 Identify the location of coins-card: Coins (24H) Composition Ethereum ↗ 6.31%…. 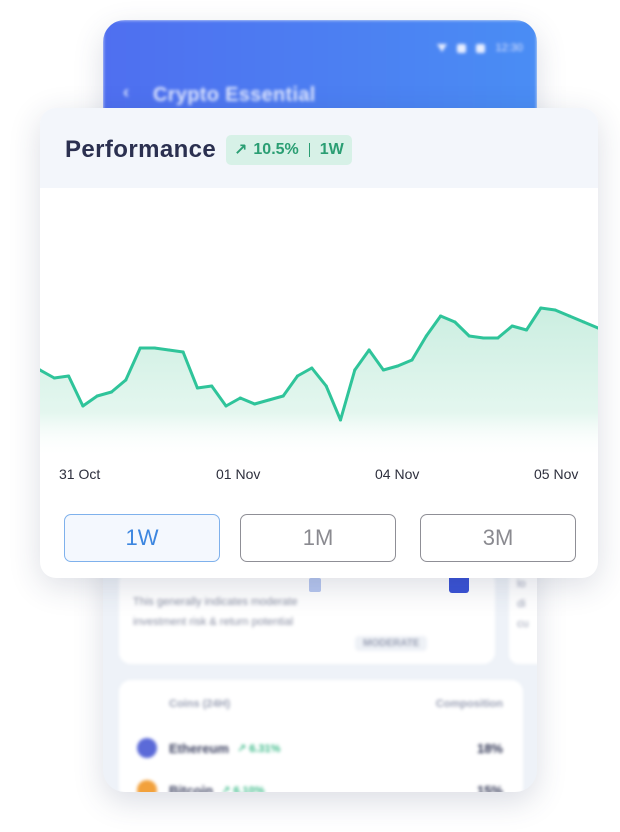
(321, 736).